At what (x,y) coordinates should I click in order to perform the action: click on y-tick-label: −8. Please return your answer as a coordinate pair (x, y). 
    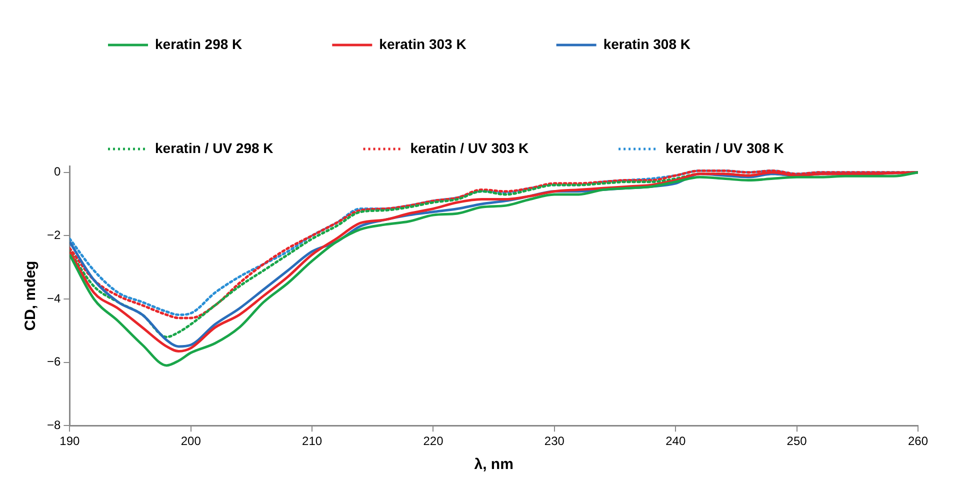
    Looking at the image, I should click on (53, 425).